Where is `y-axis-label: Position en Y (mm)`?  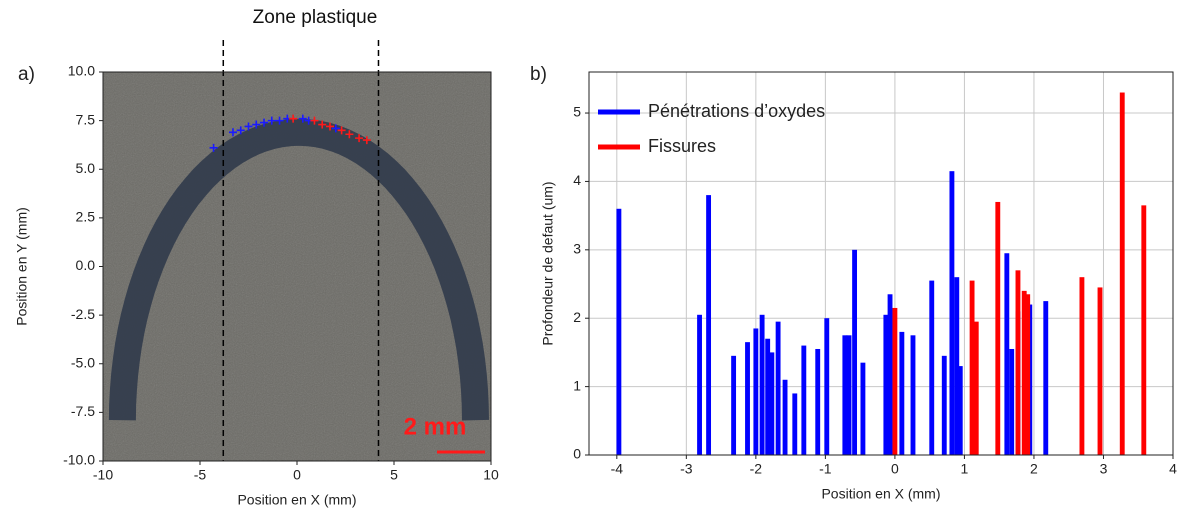 y-axis-label: Position en Y (mm) is located at coordinates (22, 266).